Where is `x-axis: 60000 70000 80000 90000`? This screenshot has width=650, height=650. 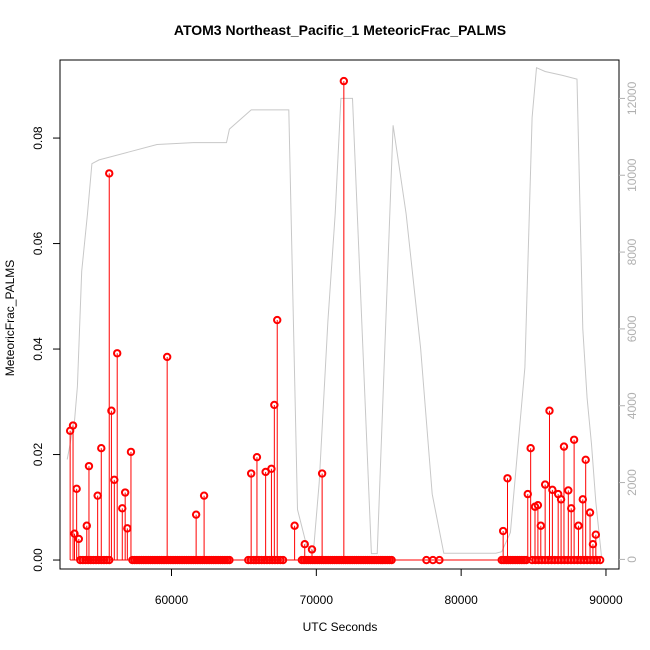 x-axis: 60000 70000 80000 90000 is located at coordinates (389, 587).